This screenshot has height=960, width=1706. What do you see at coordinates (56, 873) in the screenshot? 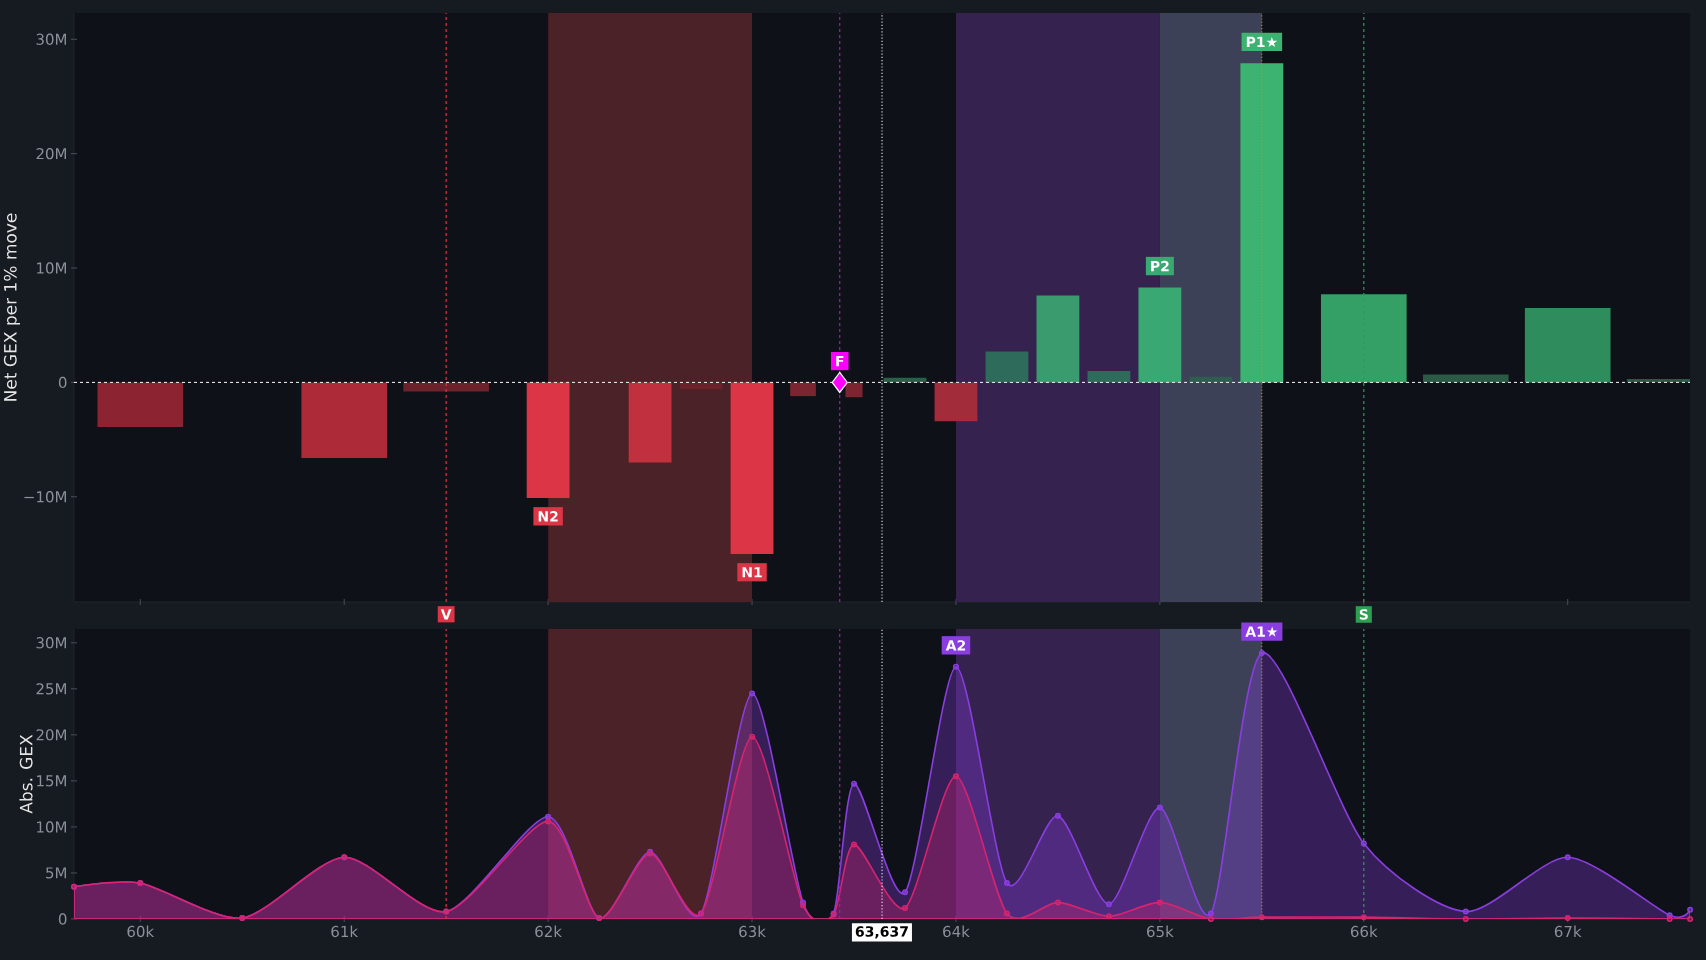
I see `y-tick-label: 5M` at bounding box center [56, 873].